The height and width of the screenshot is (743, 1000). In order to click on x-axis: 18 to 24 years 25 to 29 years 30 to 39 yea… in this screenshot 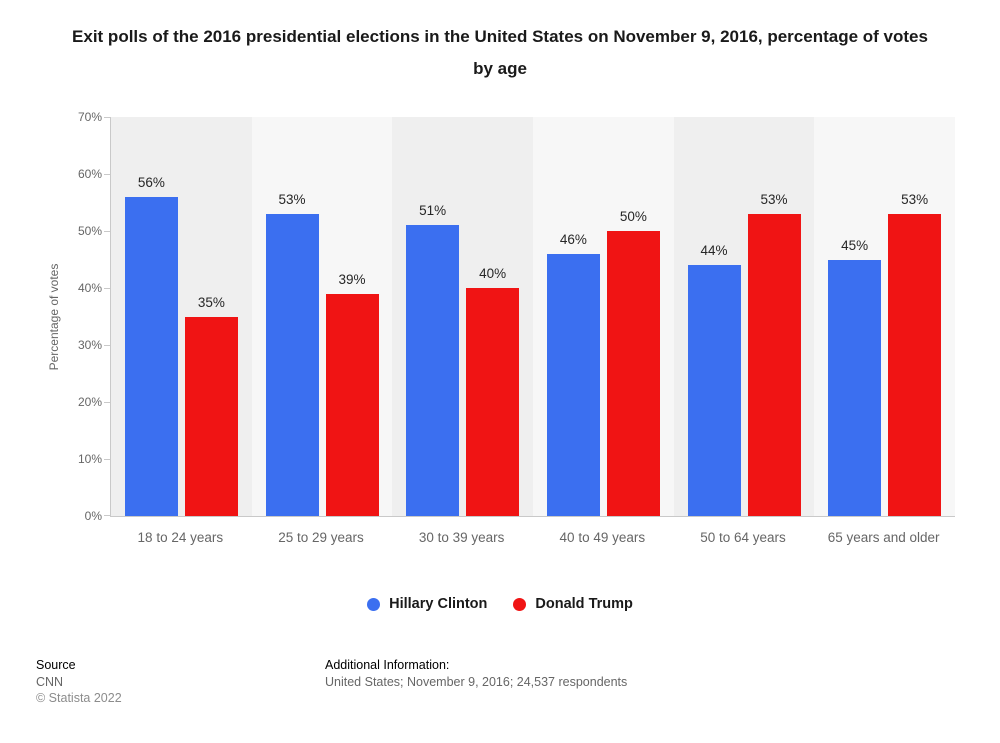, I will do `click(532, 540)`.